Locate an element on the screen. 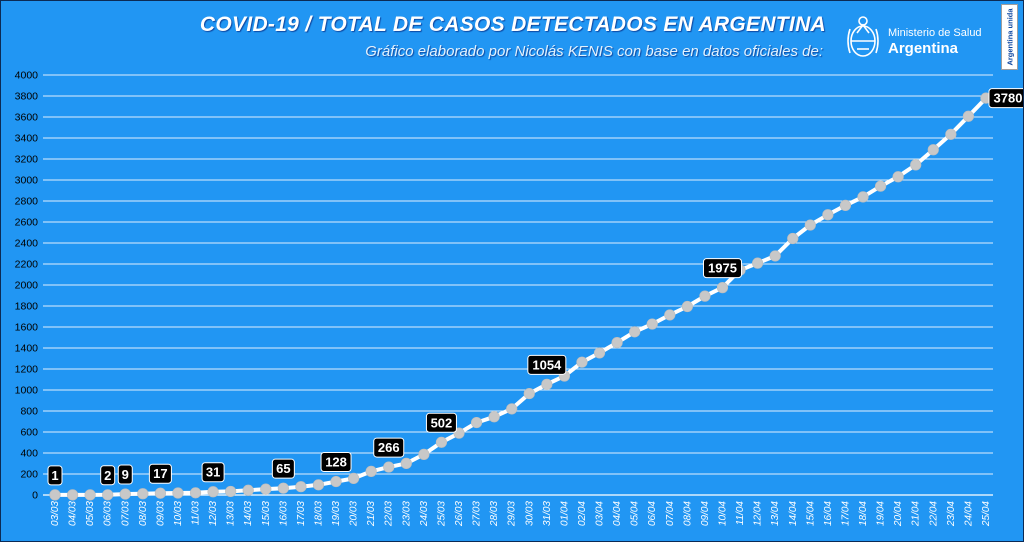 The width and height of the screenshot is (1024, 542). x-tick-label: 16/04 is located at coordinates (828, 513).